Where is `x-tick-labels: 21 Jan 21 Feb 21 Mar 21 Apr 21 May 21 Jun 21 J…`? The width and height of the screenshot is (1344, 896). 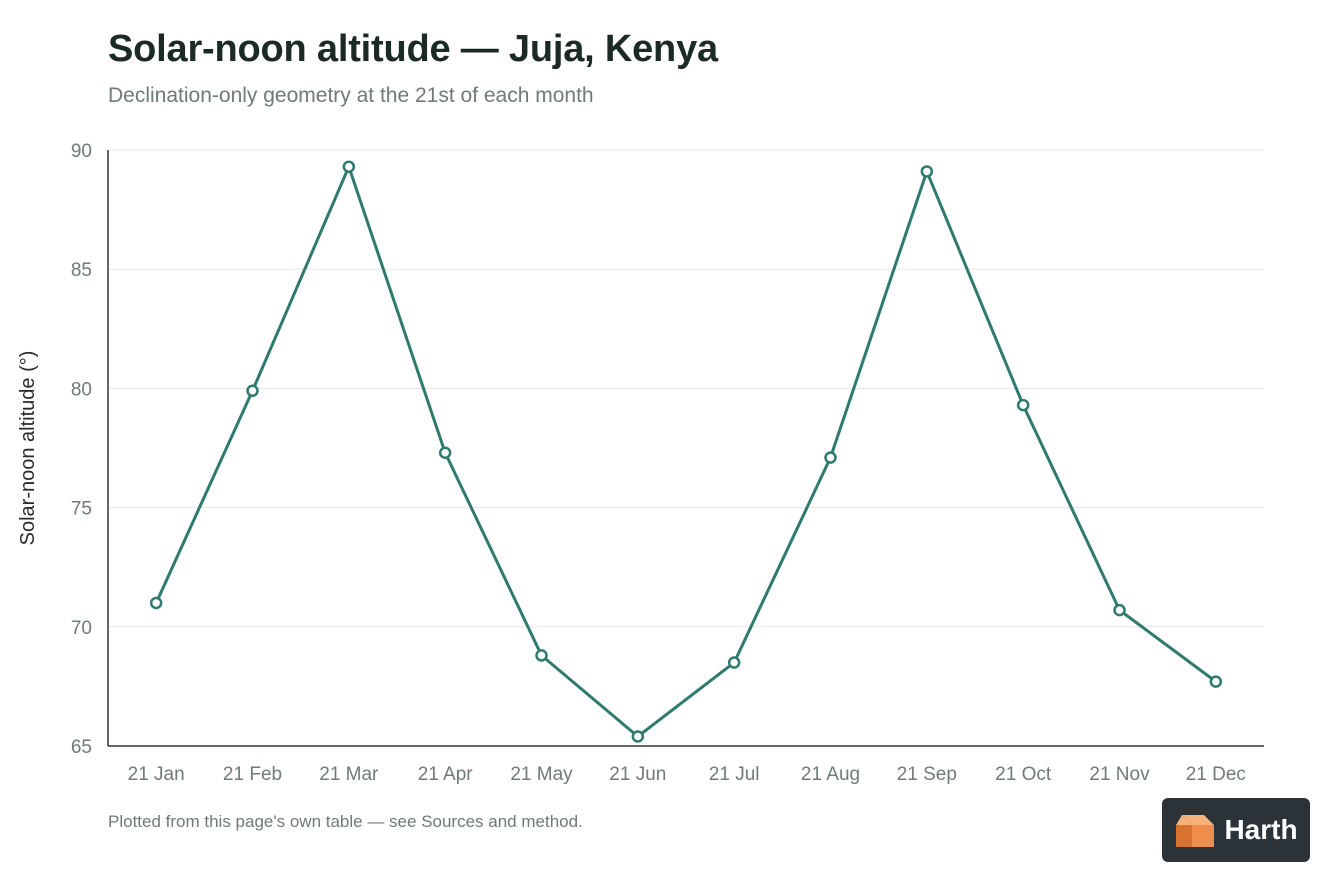 x-tick-labels: 21 Jan 21 Feb 21 Mar 21 Apr 21 May 21 Jun 21 J… is located at coordinates (687, 774).